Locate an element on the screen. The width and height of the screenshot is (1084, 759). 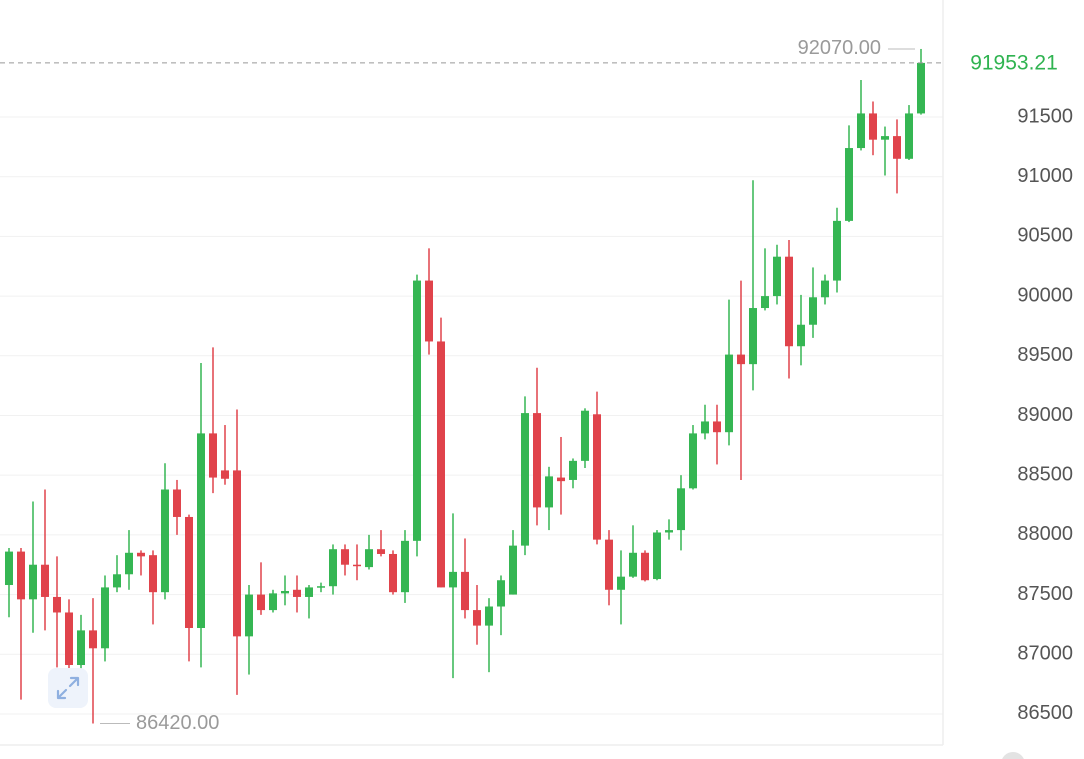
y-tick-label: 90000 is located at coordinates (1045, 295).